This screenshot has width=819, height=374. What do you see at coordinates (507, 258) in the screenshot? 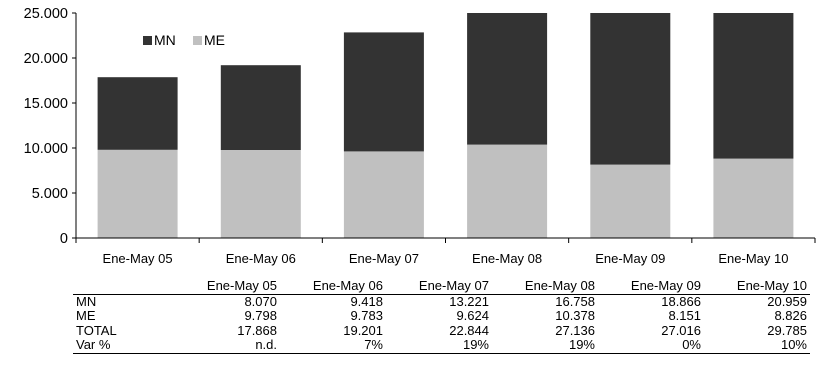
I see `x-tick-label: Ene-May 08` at bounding box center [507, 258].